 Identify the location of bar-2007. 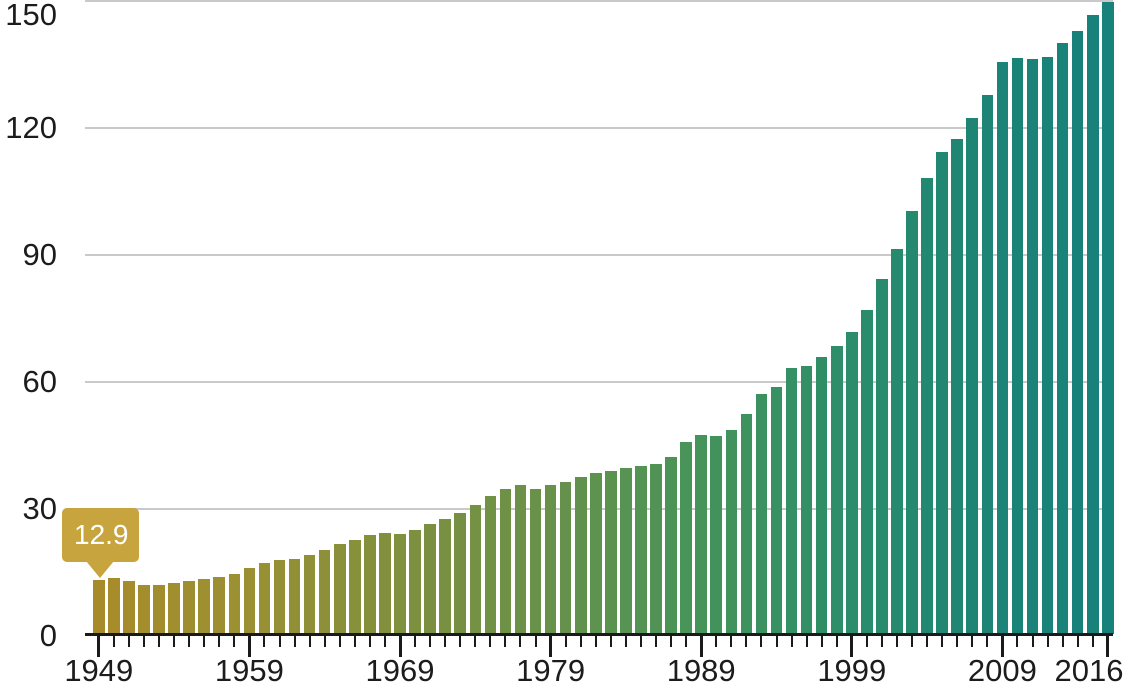
(972, 376).